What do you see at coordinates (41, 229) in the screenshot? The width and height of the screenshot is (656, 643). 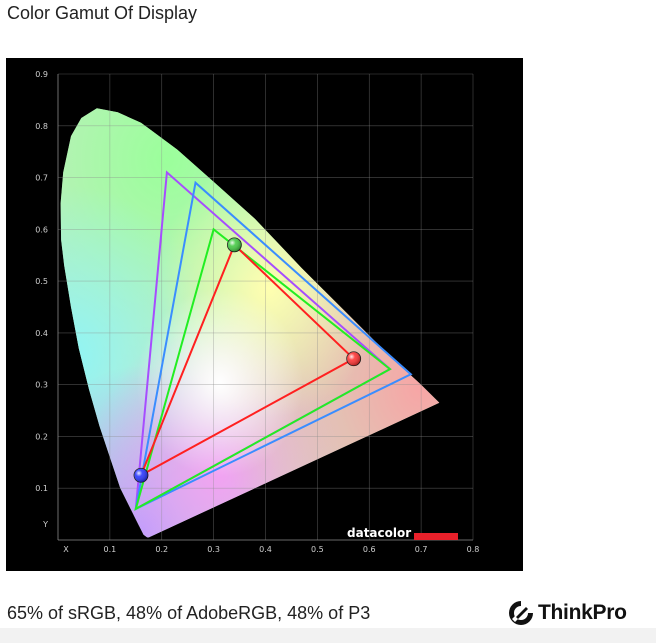 I see `y-tick-label: 0.6` at bounding box center [41, 229].